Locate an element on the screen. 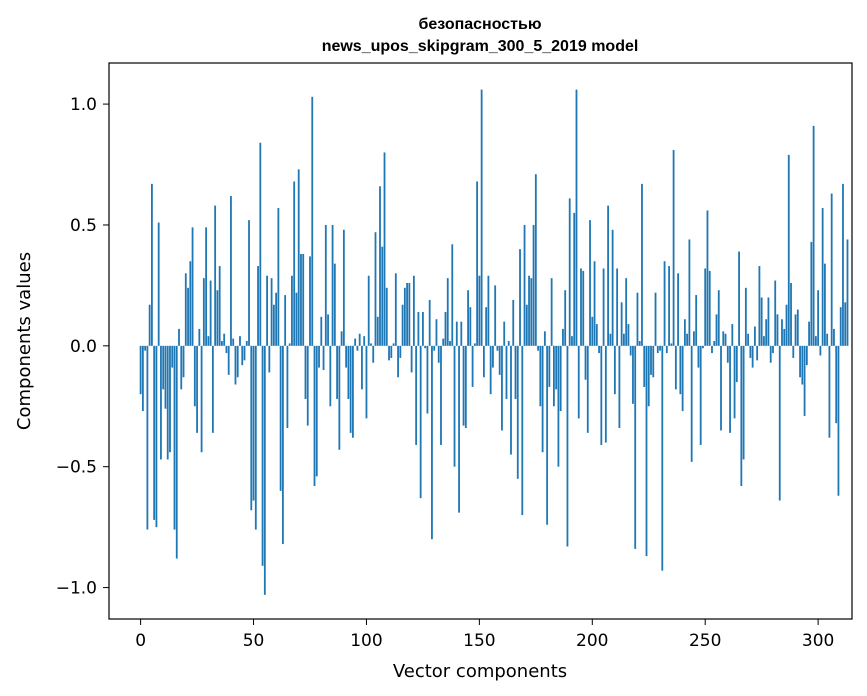  x-tick-label: 50 is located at coordinates (254, 641).